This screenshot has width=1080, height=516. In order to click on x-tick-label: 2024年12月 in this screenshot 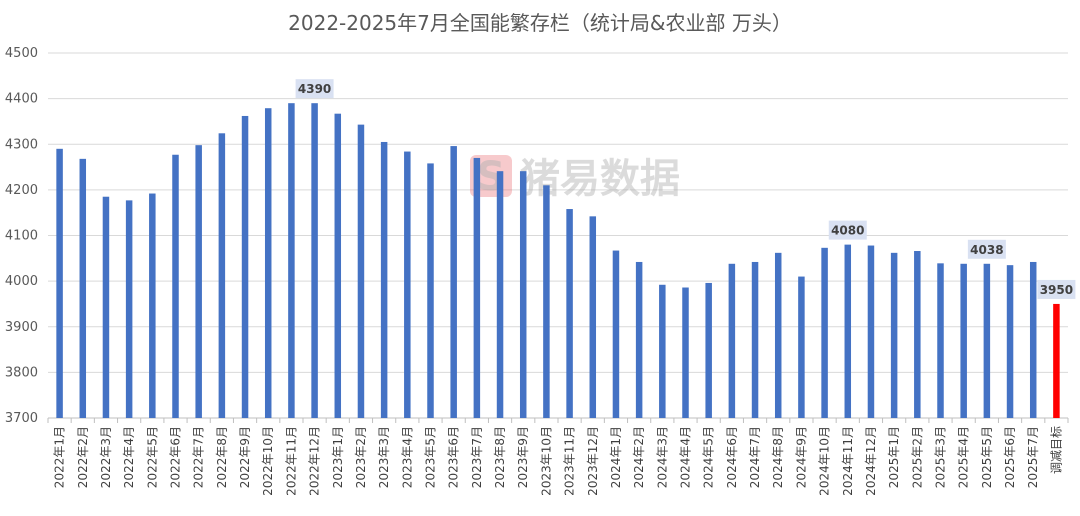, I will do `click(871, 461)`.